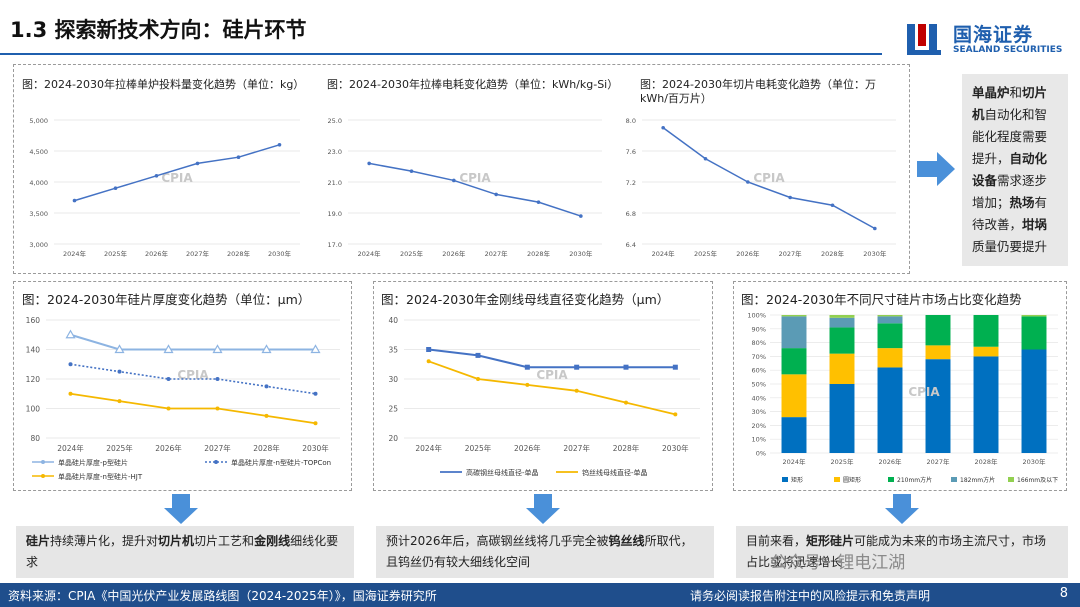  I want to click on y-tick-label: 23.0, so click(335, 152).